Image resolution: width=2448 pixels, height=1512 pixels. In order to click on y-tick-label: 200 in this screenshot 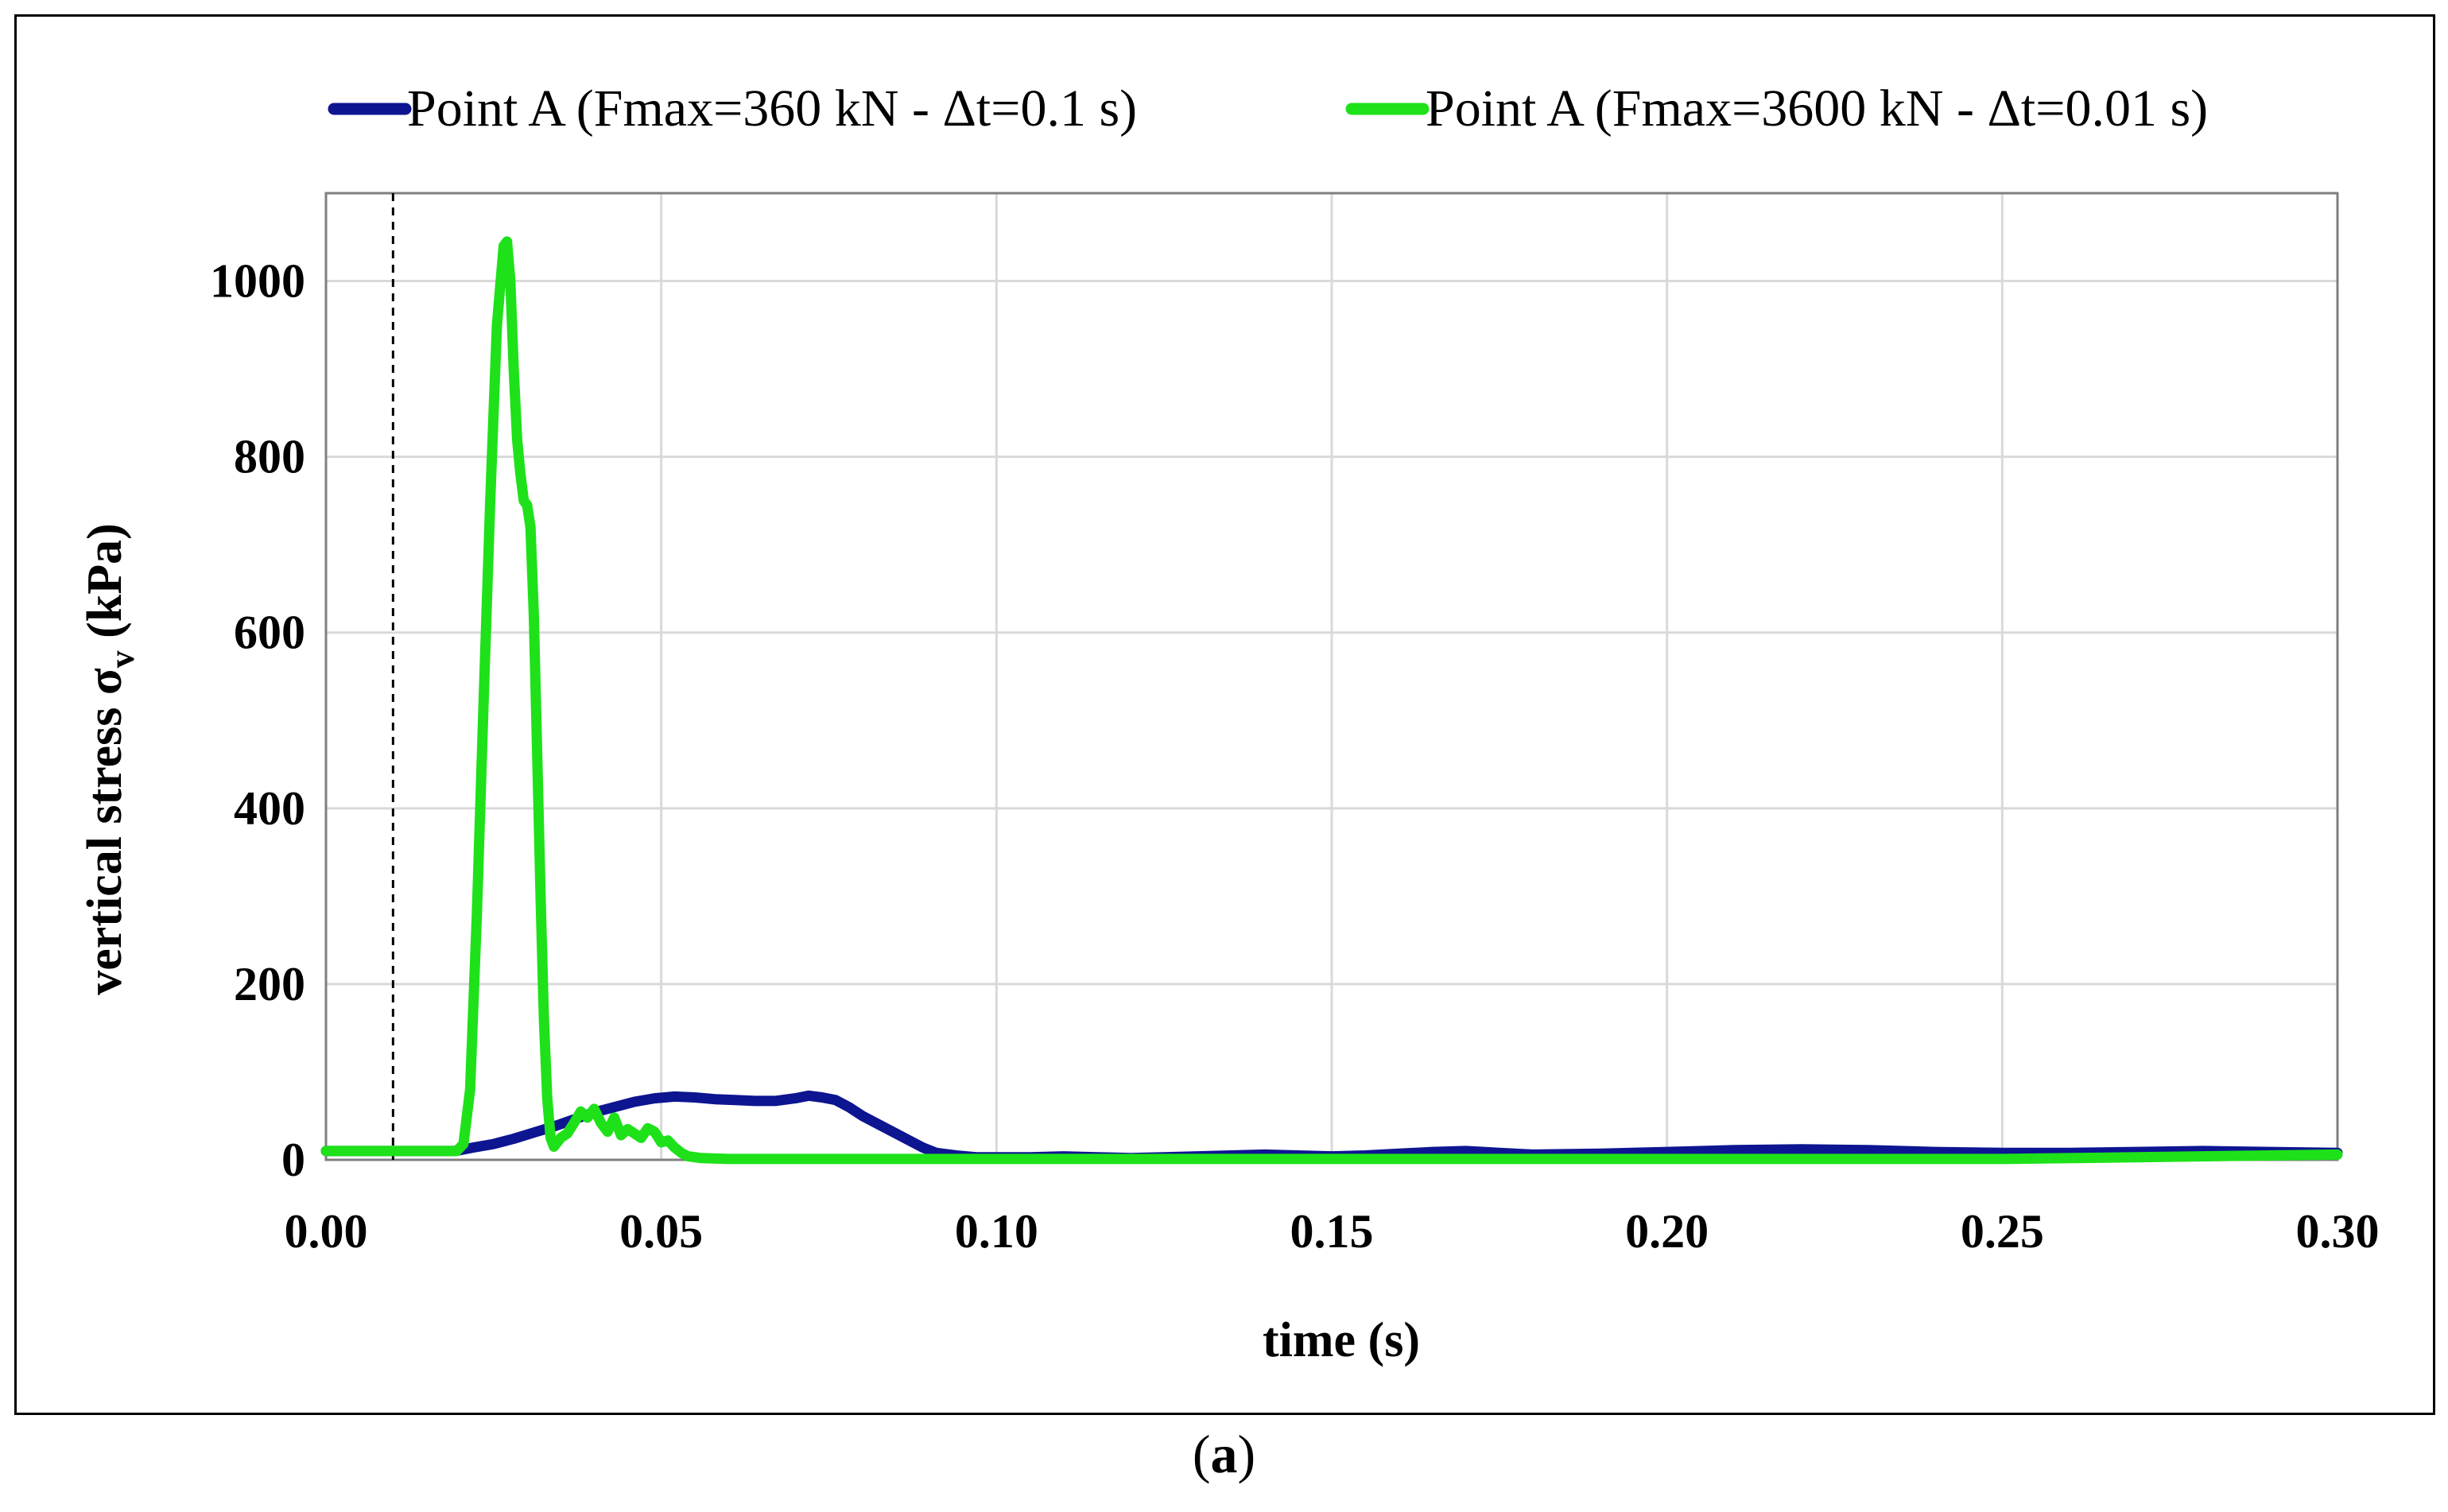, I will do `click(269, 984)`.